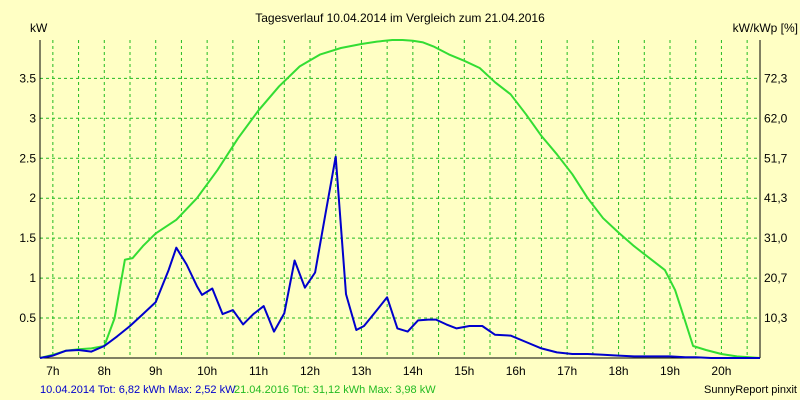 This screenshot has width=800, height=400. Describe the element at coordinates (39, 28) in the screenshot. I see `y-axis-label-left: kW` at that location.